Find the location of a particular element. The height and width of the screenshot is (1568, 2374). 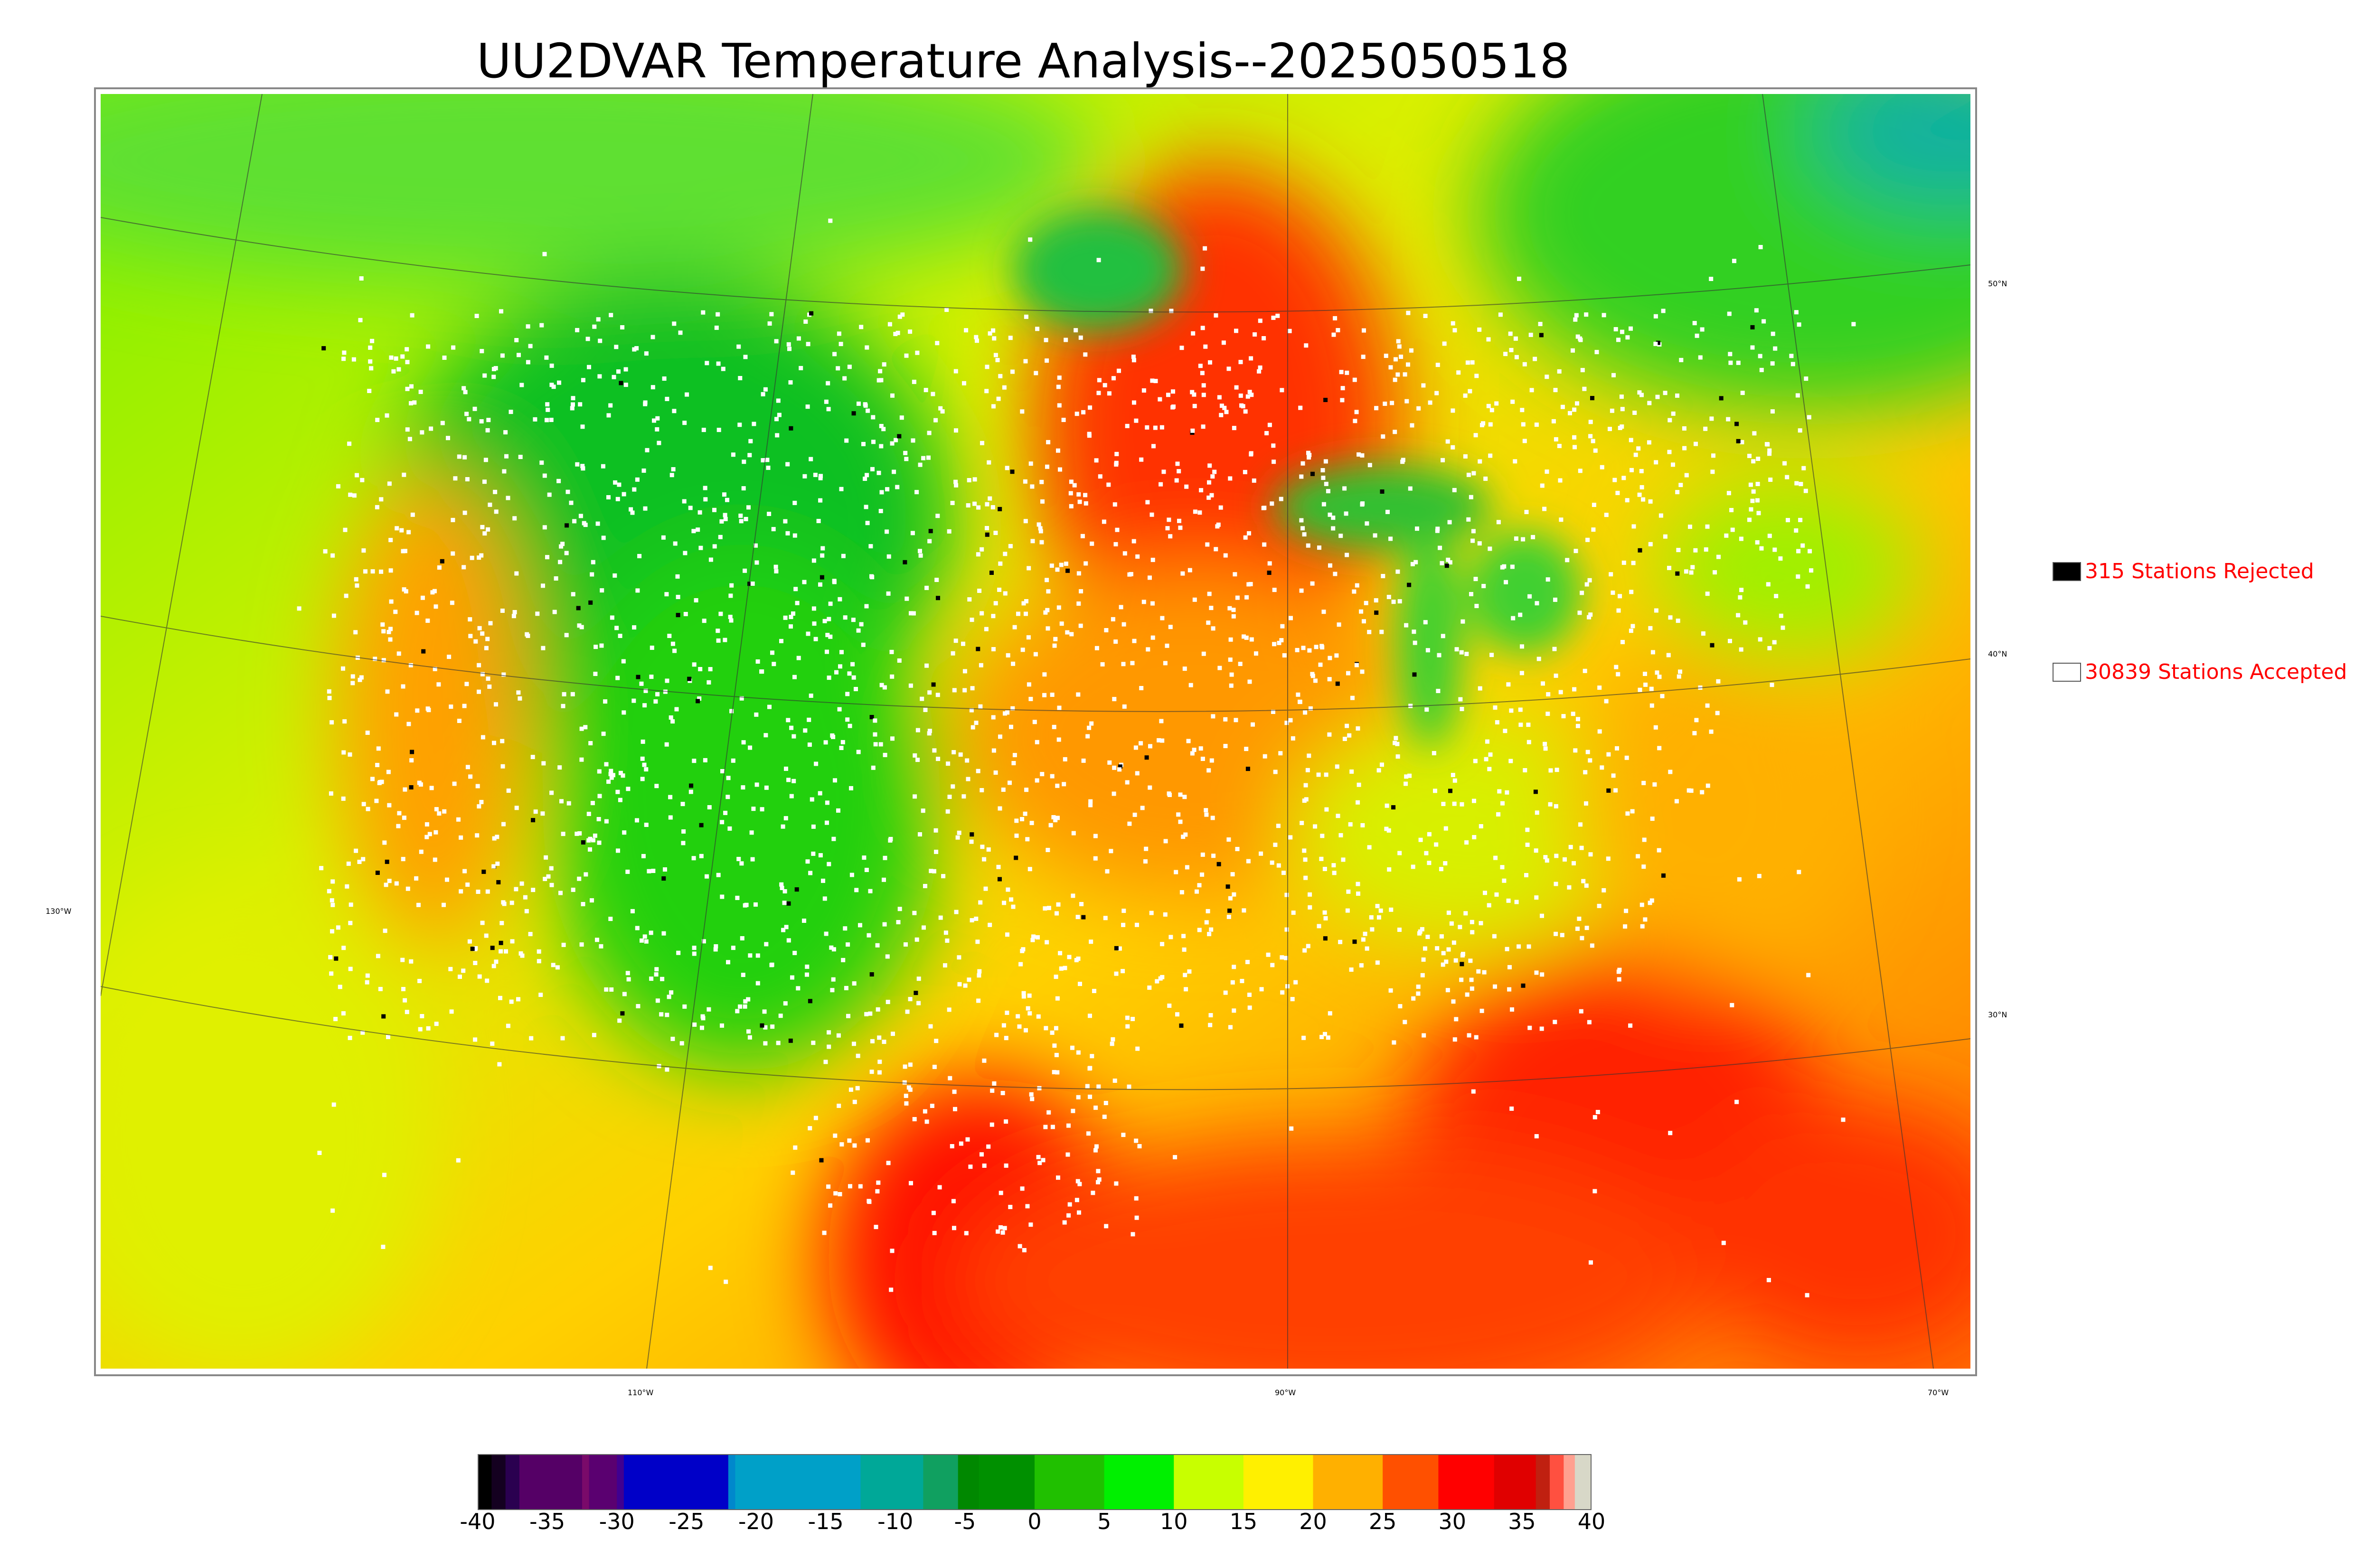

lon-label: 70°W is located at coordinates (1938, 1393).